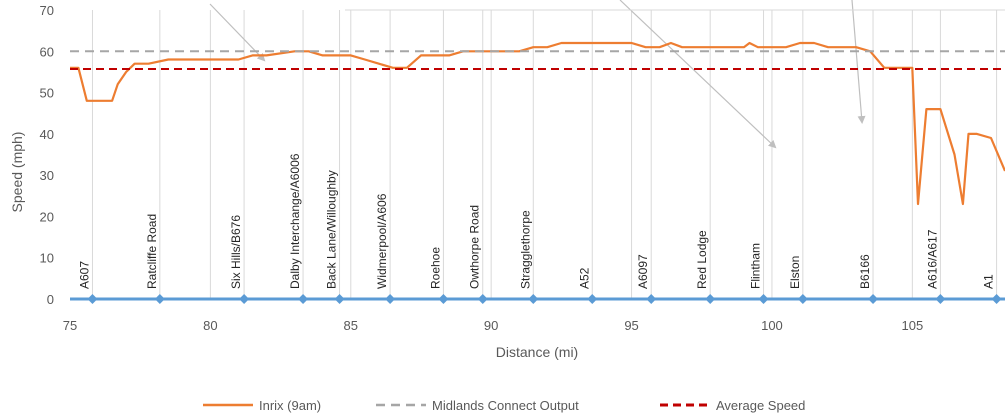 Image resolution: width=1005 pixels, height=414 pixels. I want to click on junction-label-9: A52, so click(584, 278).